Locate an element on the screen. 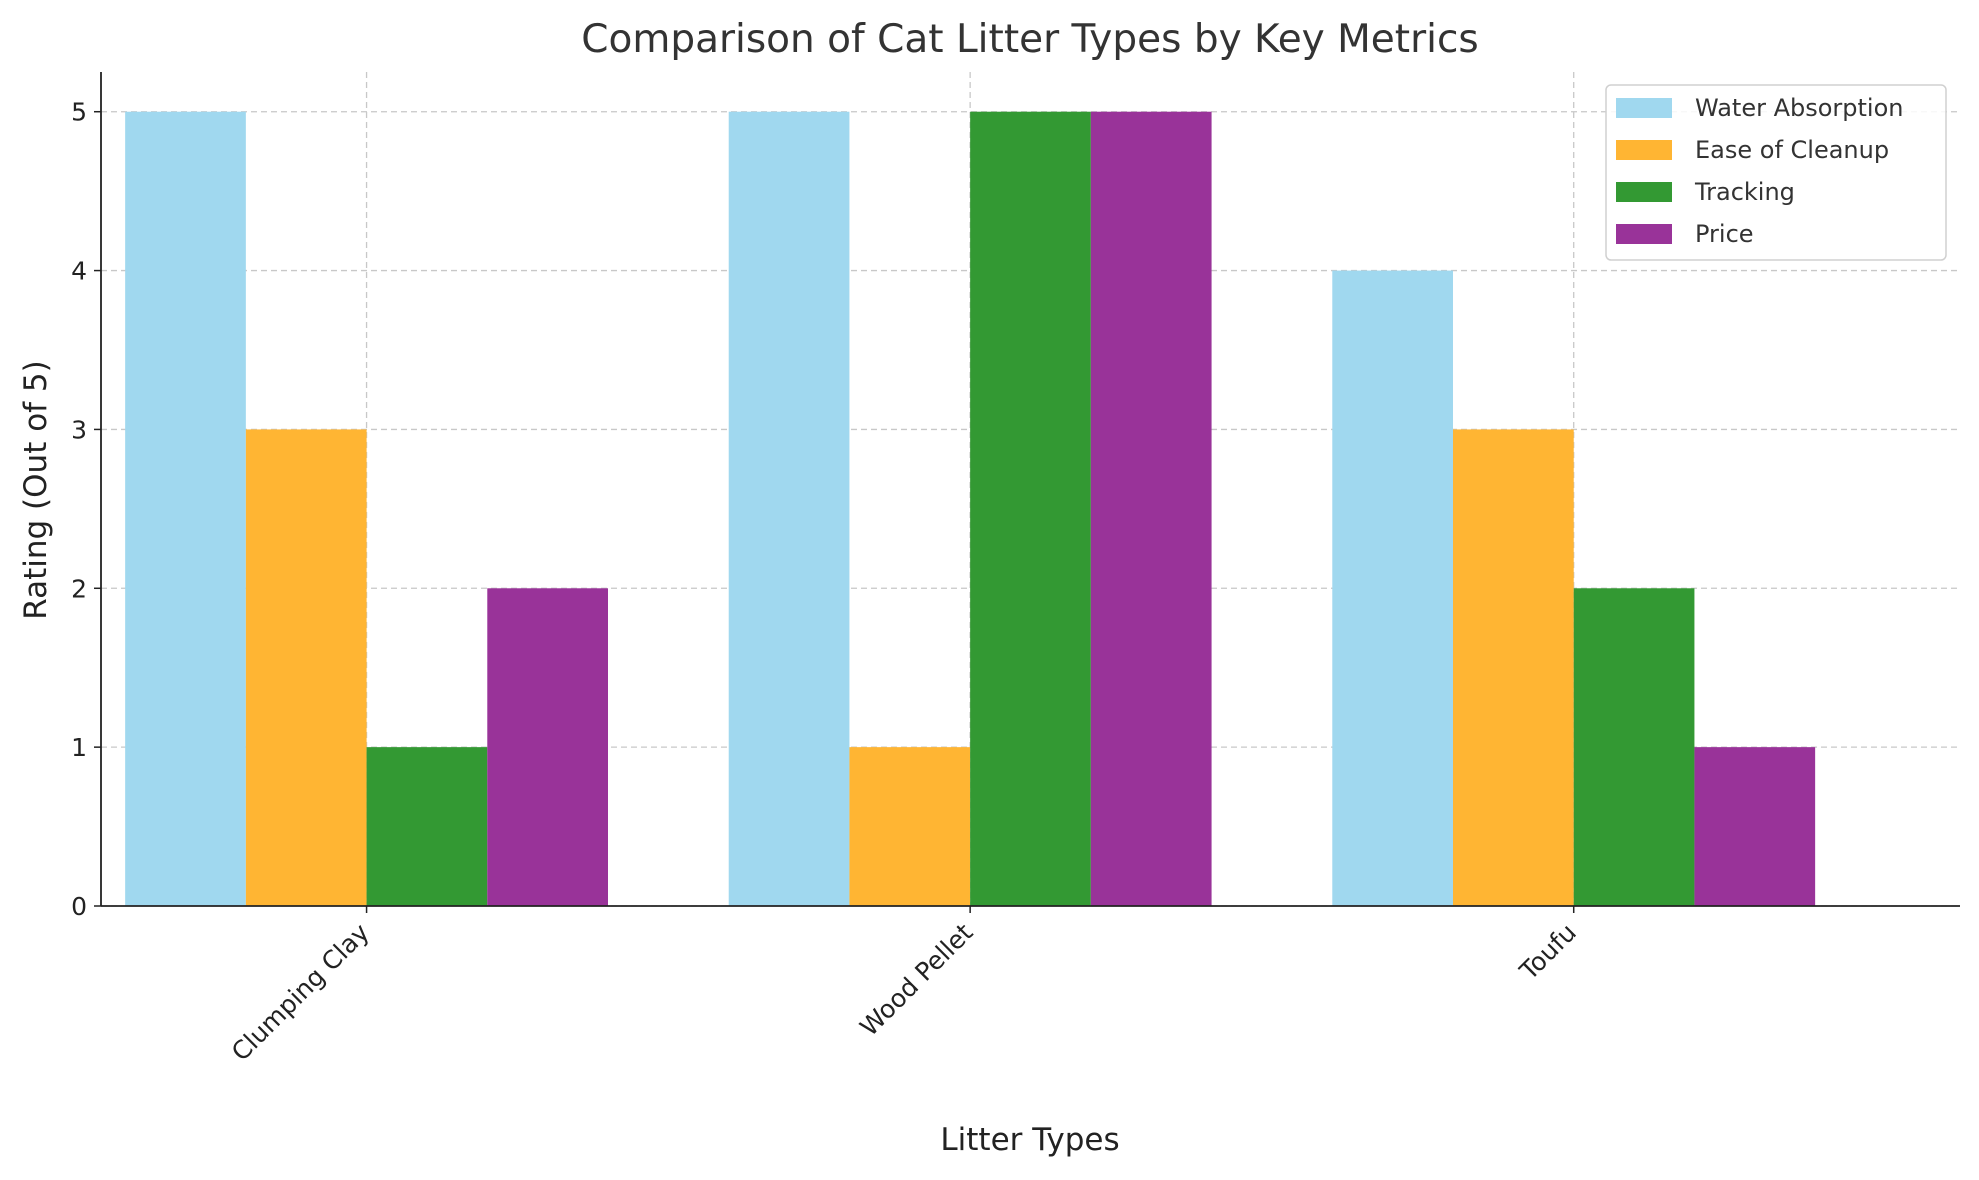 Image resolution: width=1979 pixels, height=1180 pixels. legend-label: Tracking is located at coordinates (1744, 192).